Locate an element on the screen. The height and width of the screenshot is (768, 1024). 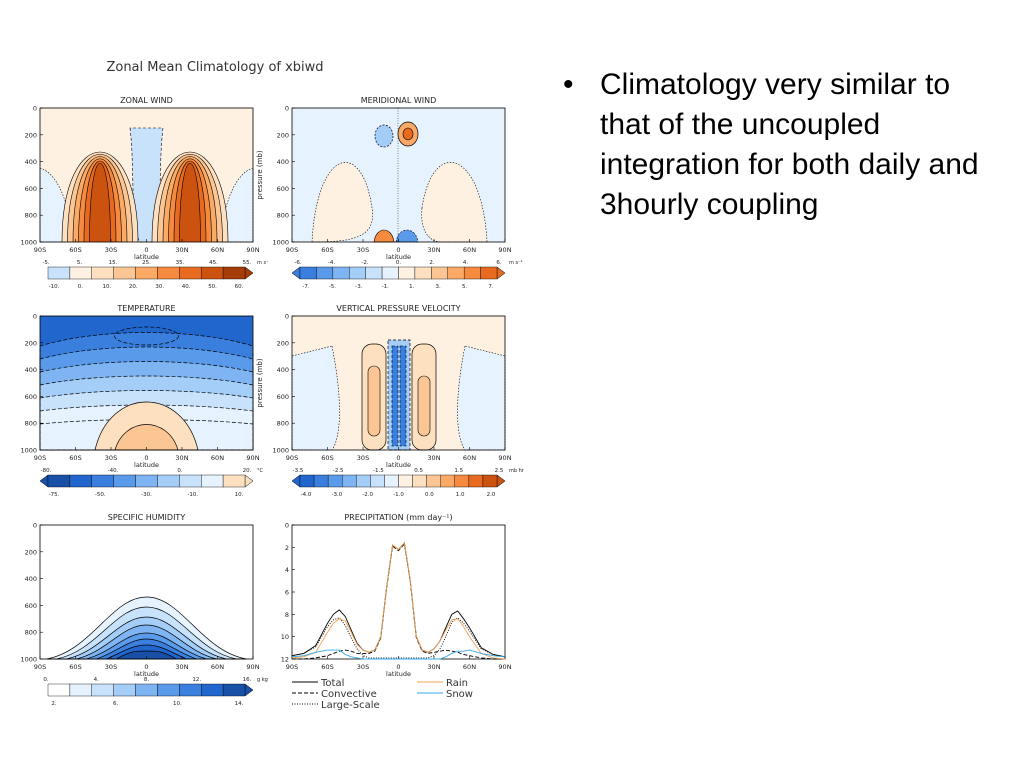
colorbar-upper-label: 4. is located at coordinates (465, 263).